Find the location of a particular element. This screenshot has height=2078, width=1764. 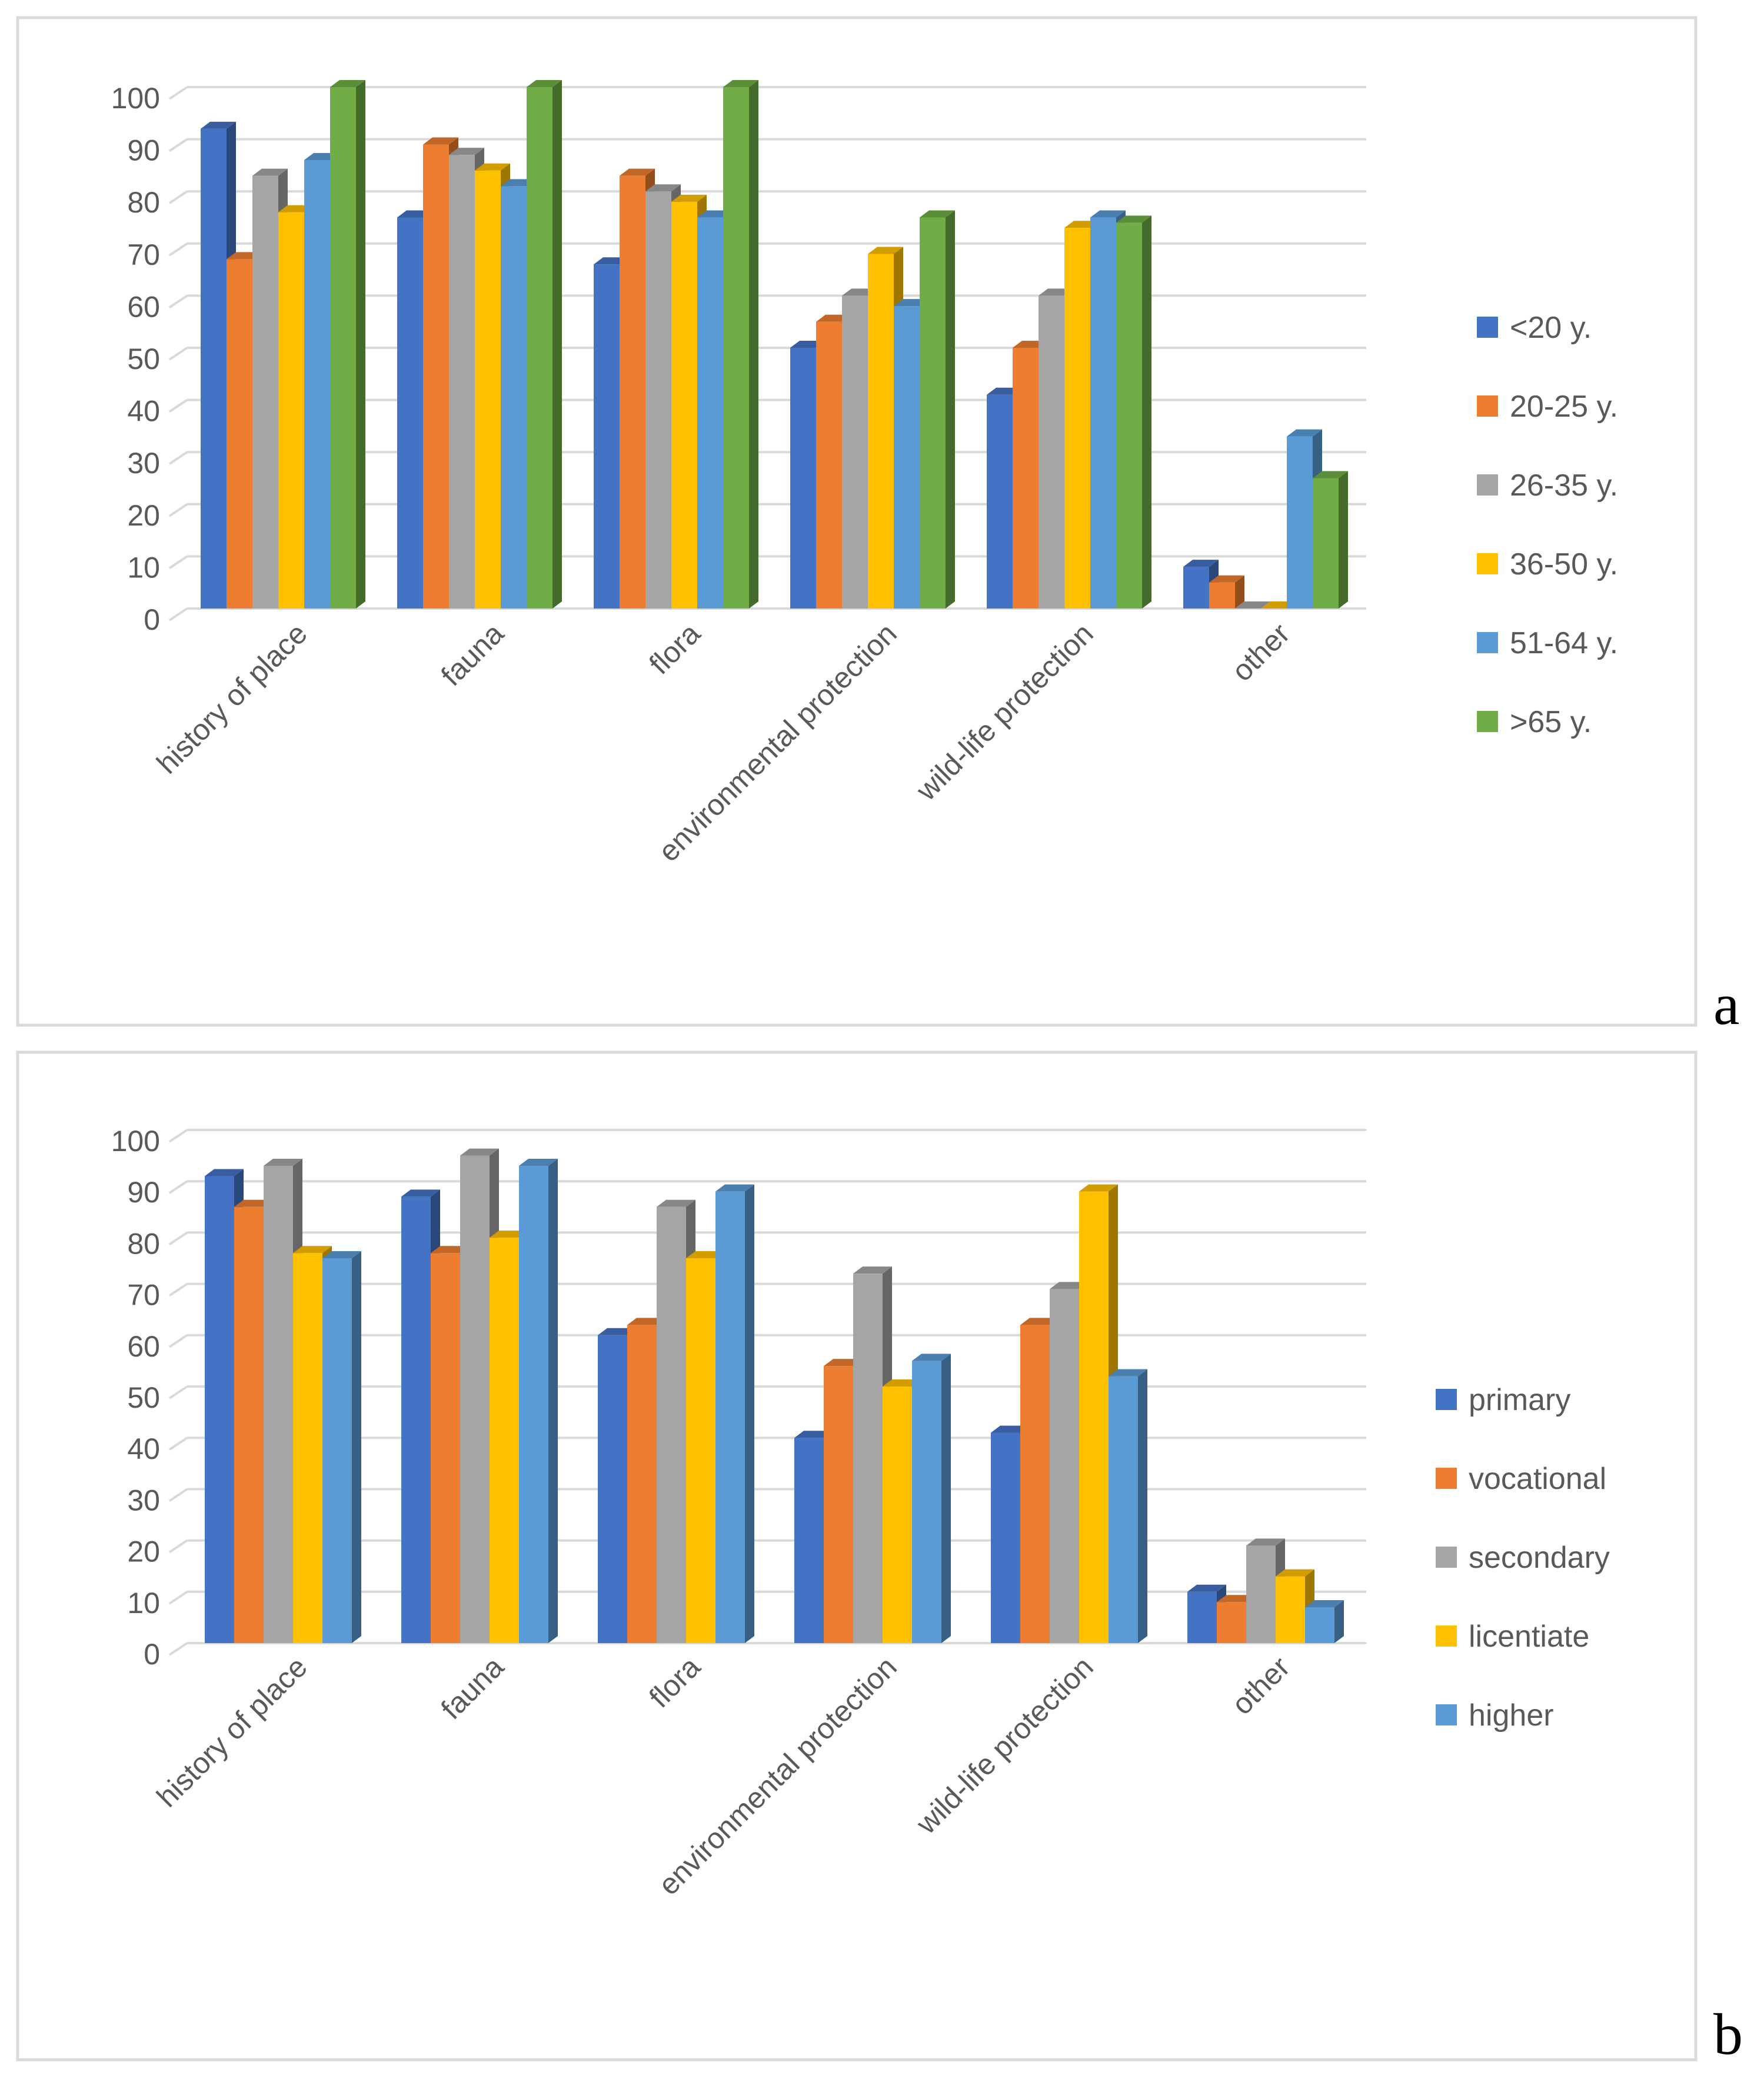

panel-label: a is located at coordinates (1726, 1005).